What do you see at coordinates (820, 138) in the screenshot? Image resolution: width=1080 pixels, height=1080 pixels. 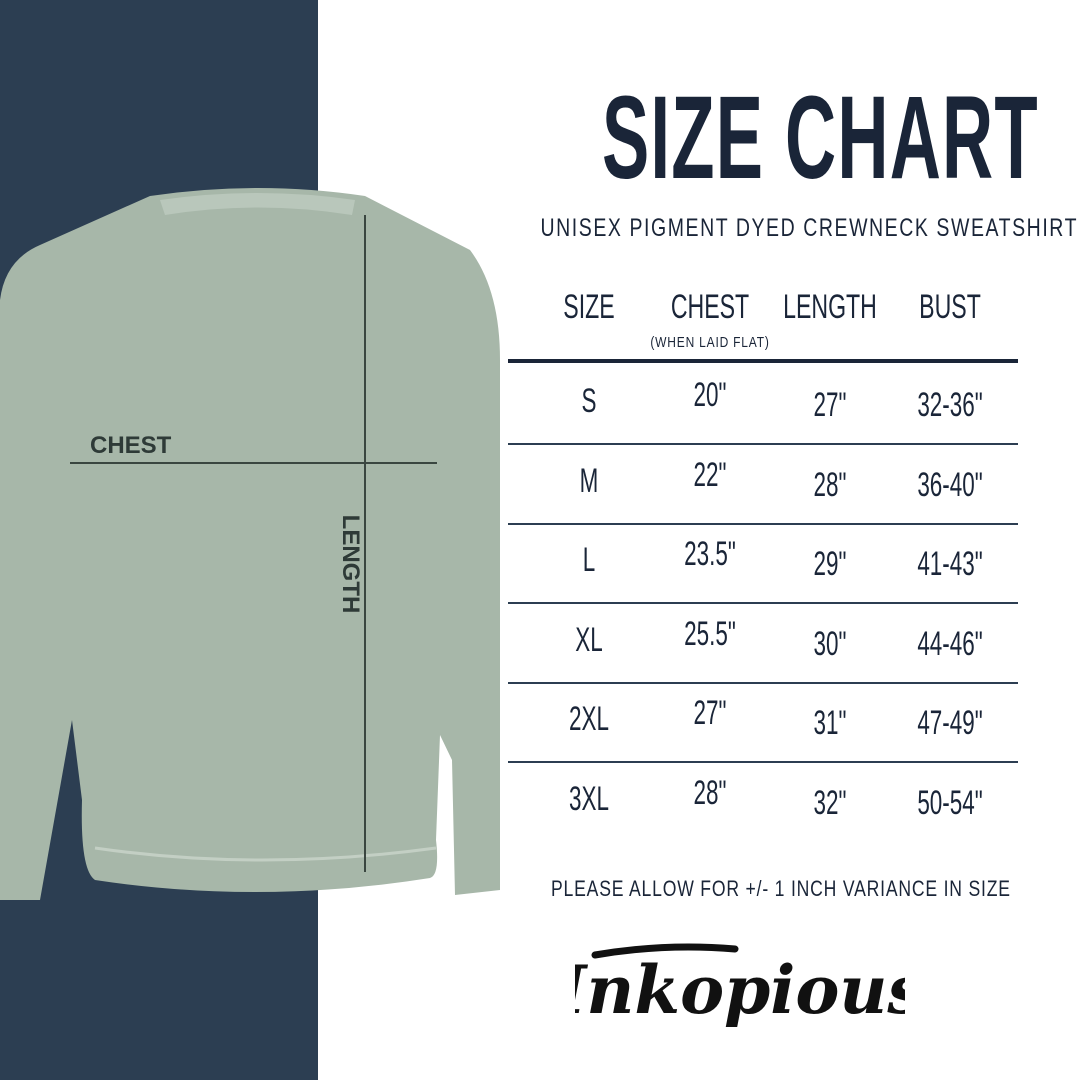 I see `page-title: SIZE CHART` at bounding box center [820, 138].